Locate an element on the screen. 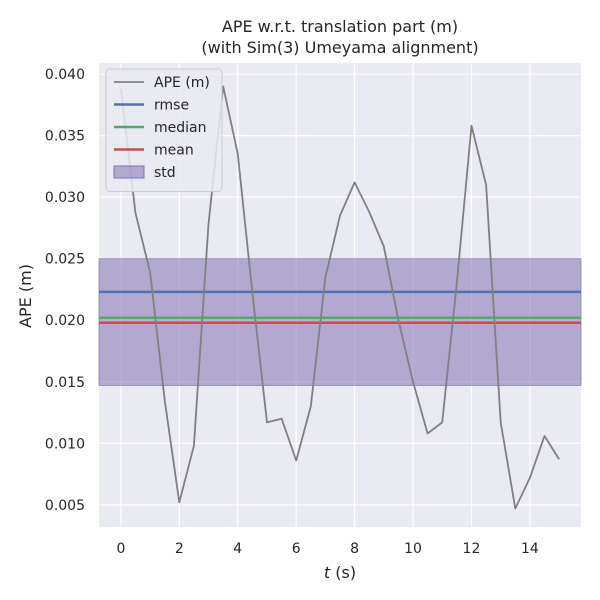 This screenshot has width=600, height=600. legend-box is located at coordinates (164, 130).